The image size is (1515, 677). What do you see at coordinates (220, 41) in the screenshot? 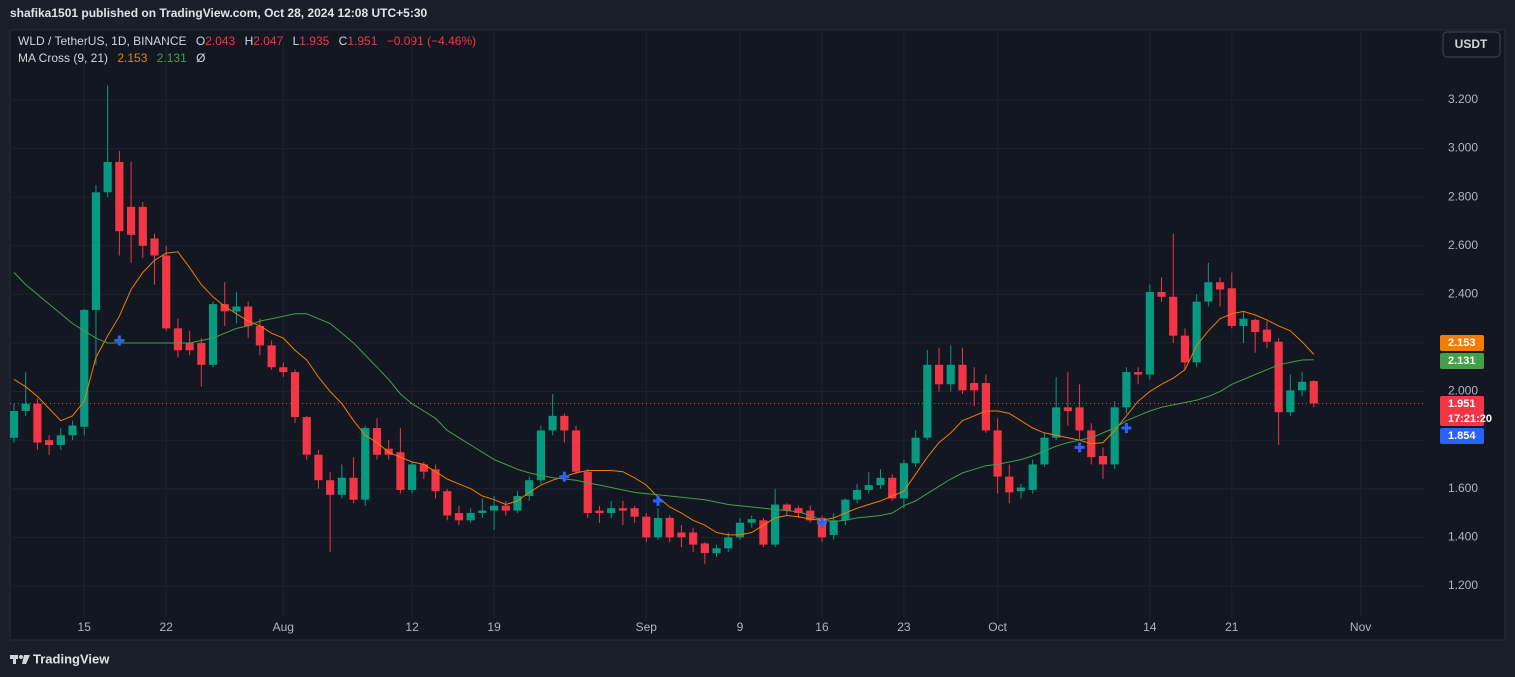
I see `ohlc-value: 2.043` at bounding box center [220, 41].